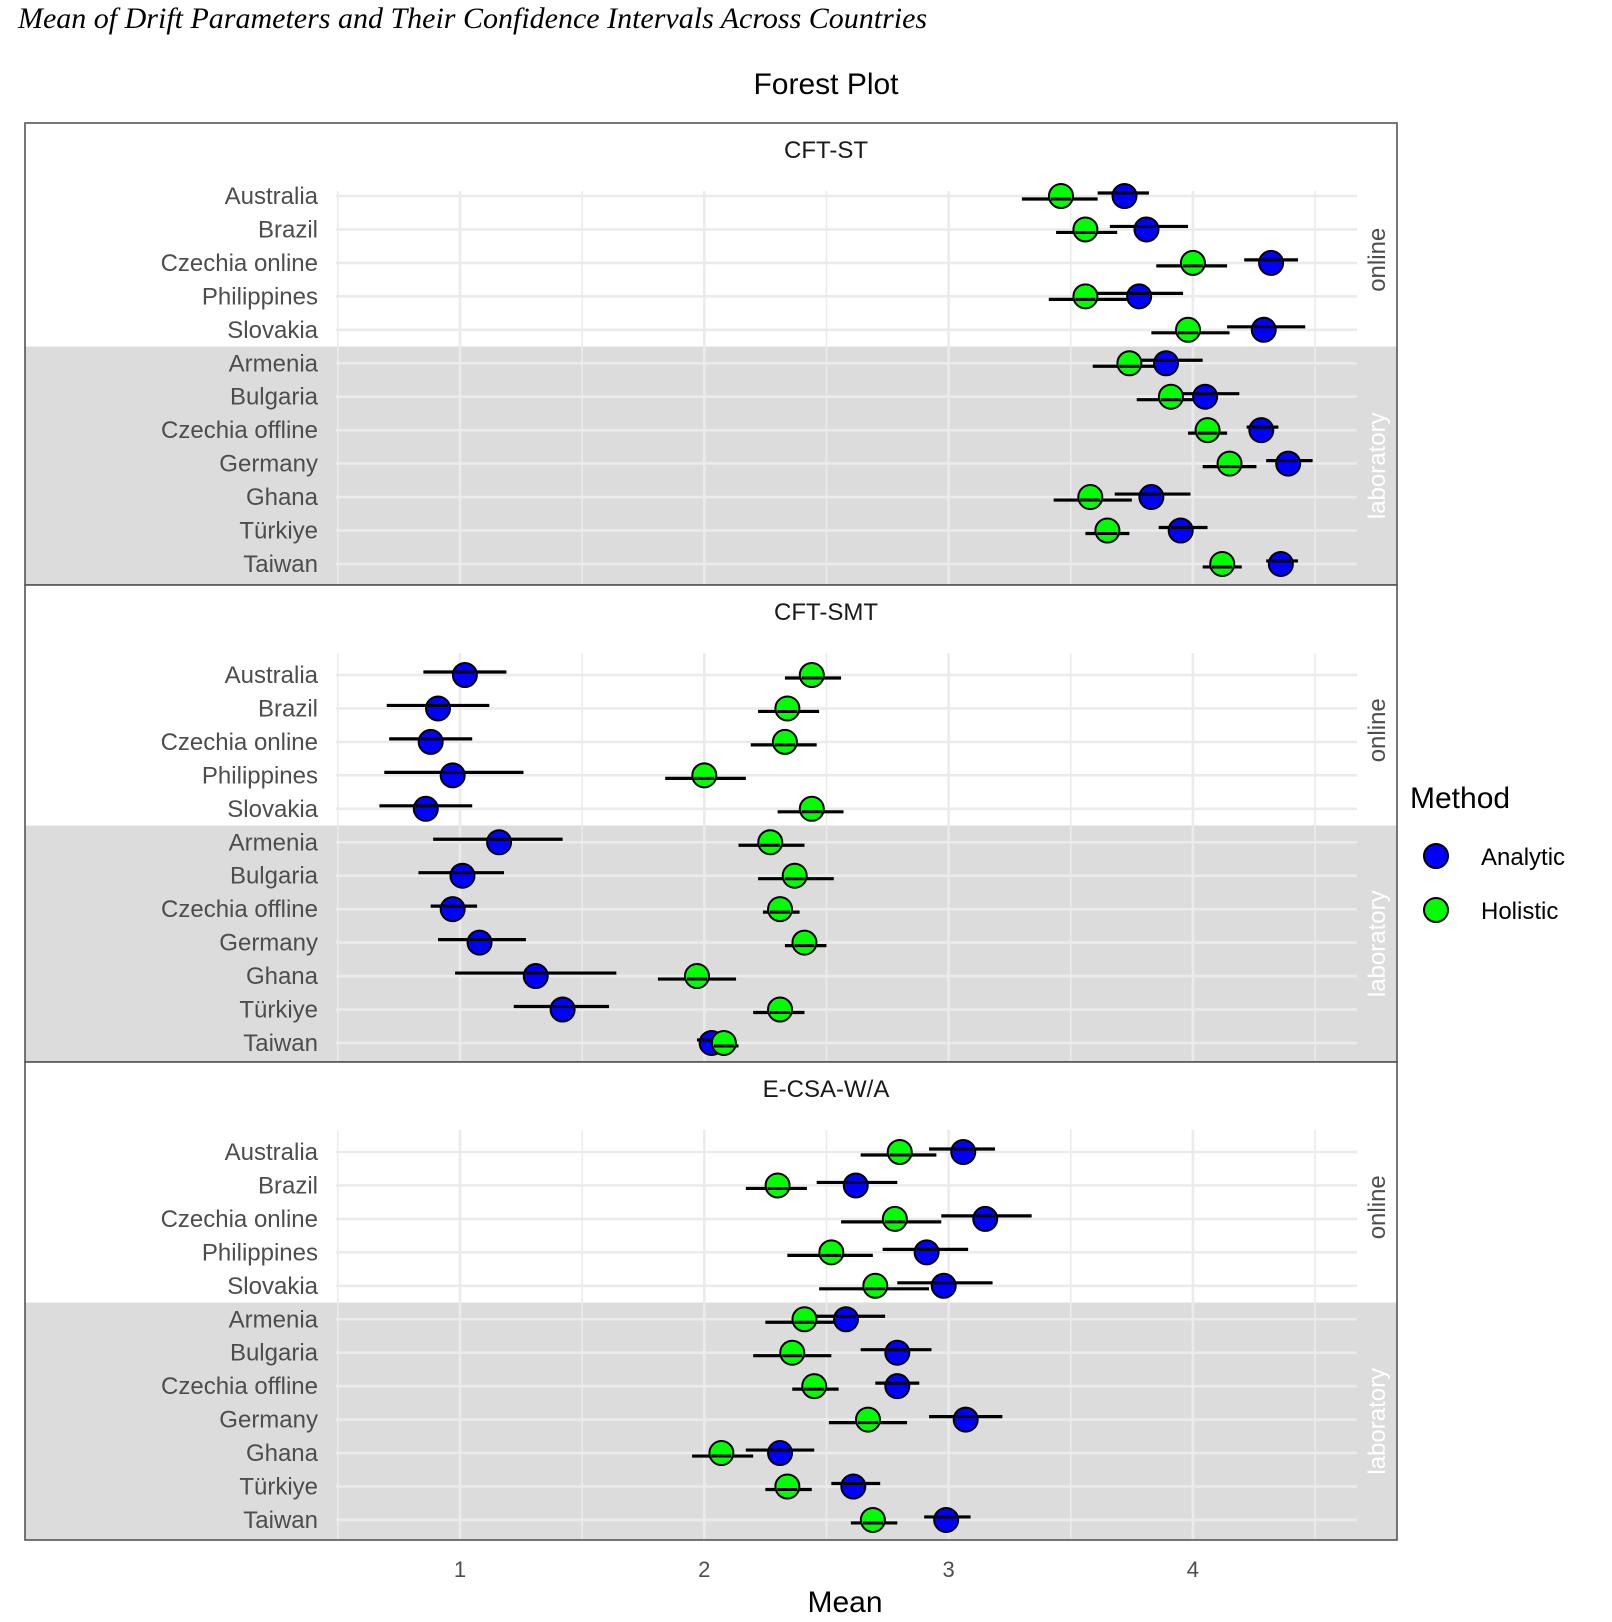 The image size is (1612, 1622). What do you see at coordinates (1460, 798) in the screenshot?
I see `legend-title: Method` at bounding box center [1460, 798].